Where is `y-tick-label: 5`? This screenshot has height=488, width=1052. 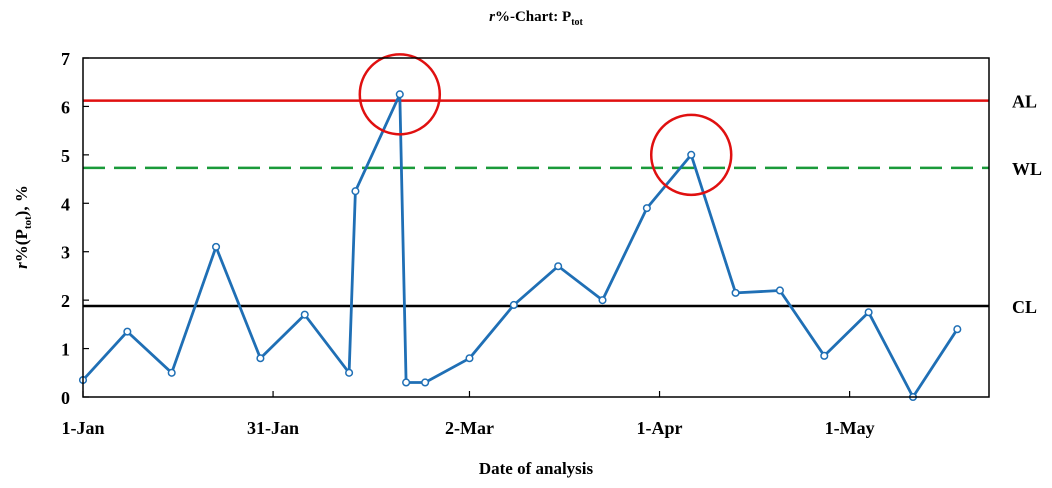
y-tick-label: 5 is located at coordinates (65, 156).